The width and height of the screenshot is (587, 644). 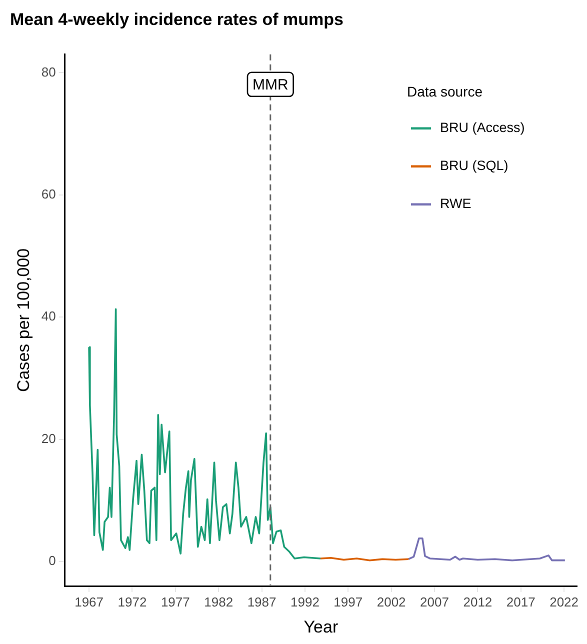 I want to click on legend-title: Data source, so click(x=445, y=91).